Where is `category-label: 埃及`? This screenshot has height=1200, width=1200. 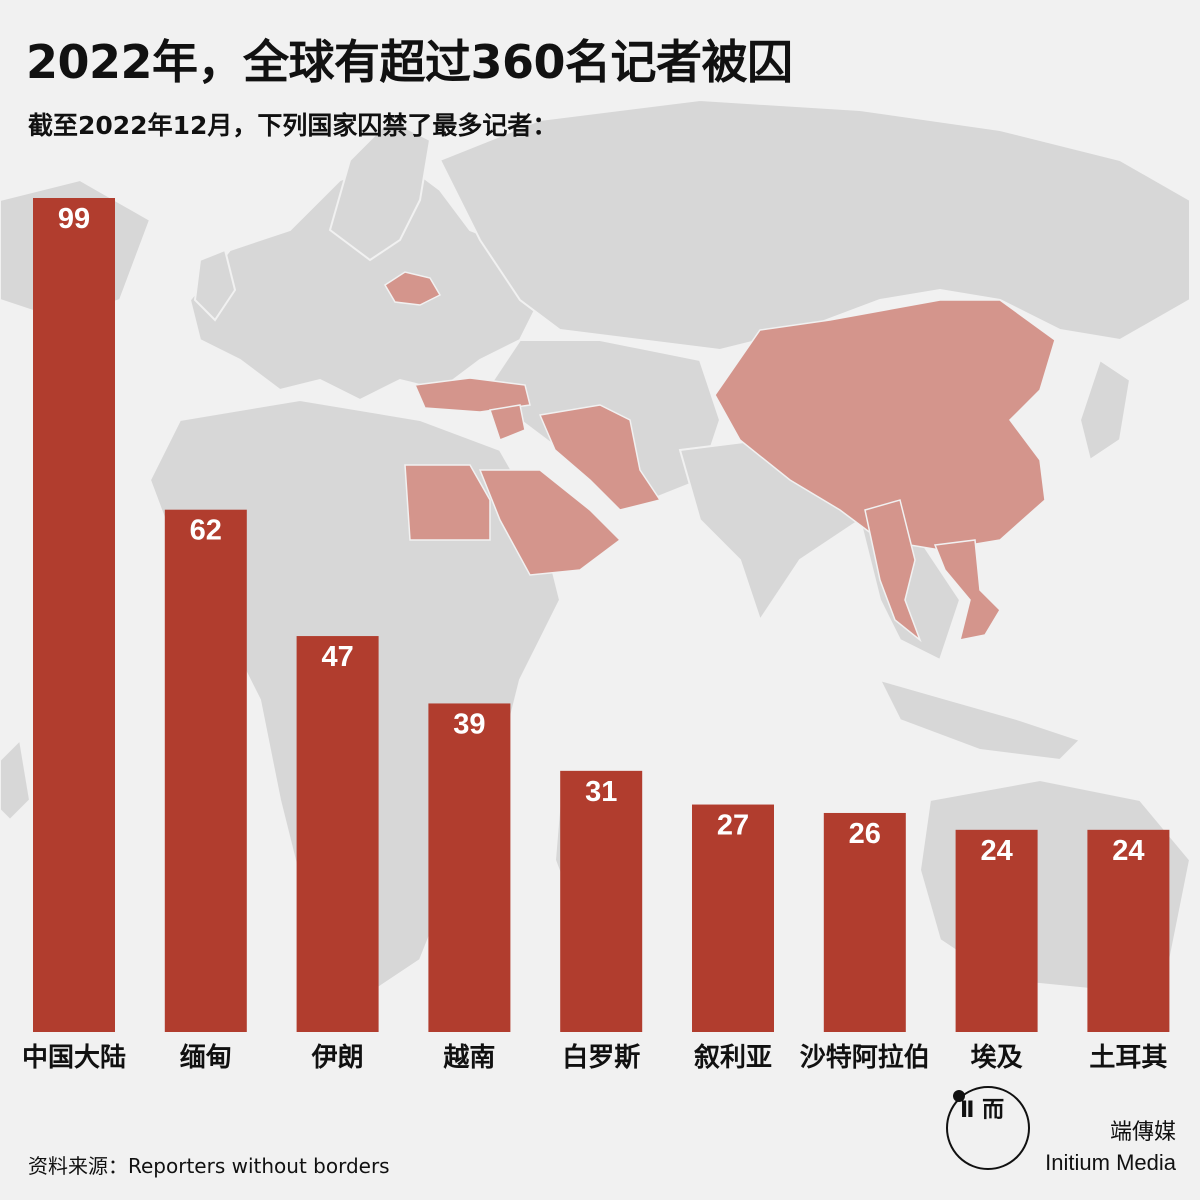 category-label: 埃及 is located at coordinates (997, 1058).